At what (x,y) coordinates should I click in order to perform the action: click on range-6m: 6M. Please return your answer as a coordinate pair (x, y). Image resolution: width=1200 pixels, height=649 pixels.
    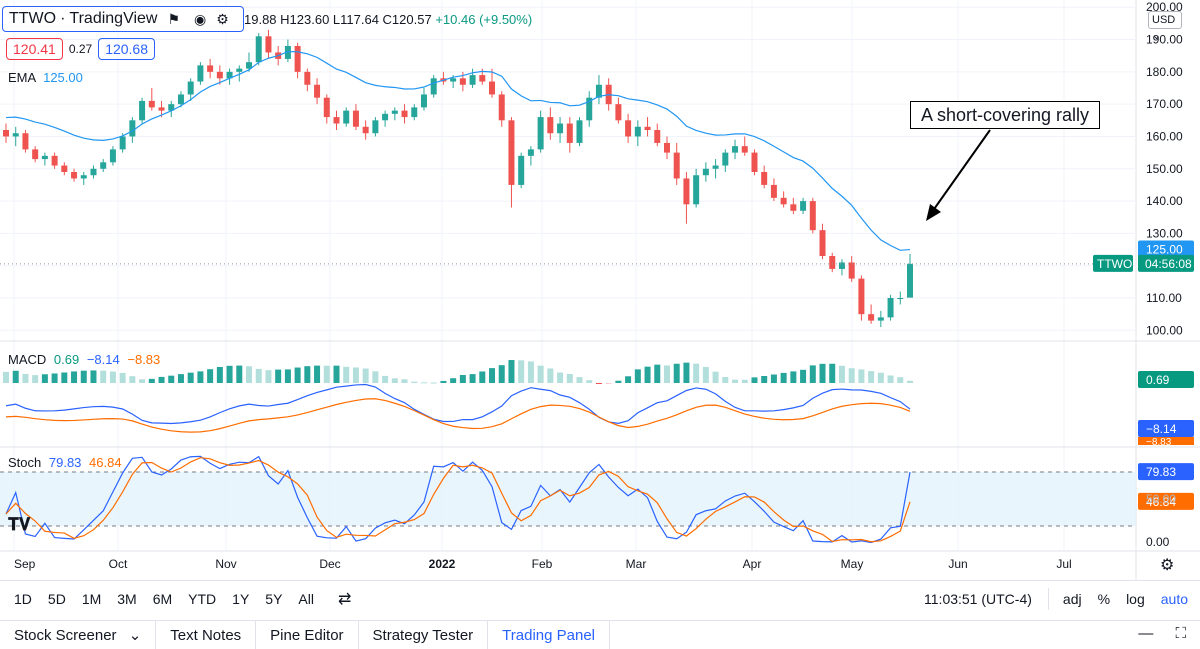
    Looking at the image, I should click on (162, 598).